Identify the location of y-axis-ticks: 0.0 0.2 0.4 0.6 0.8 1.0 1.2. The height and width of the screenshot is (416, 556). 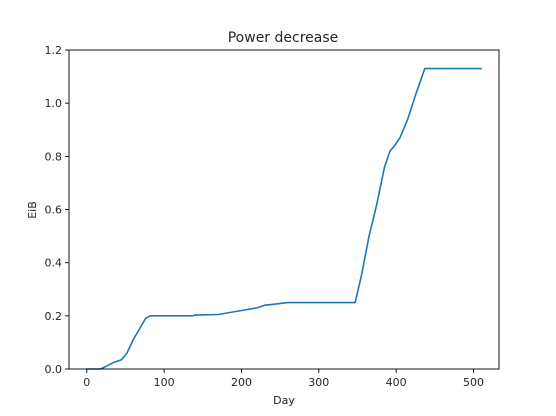
(57, 210).